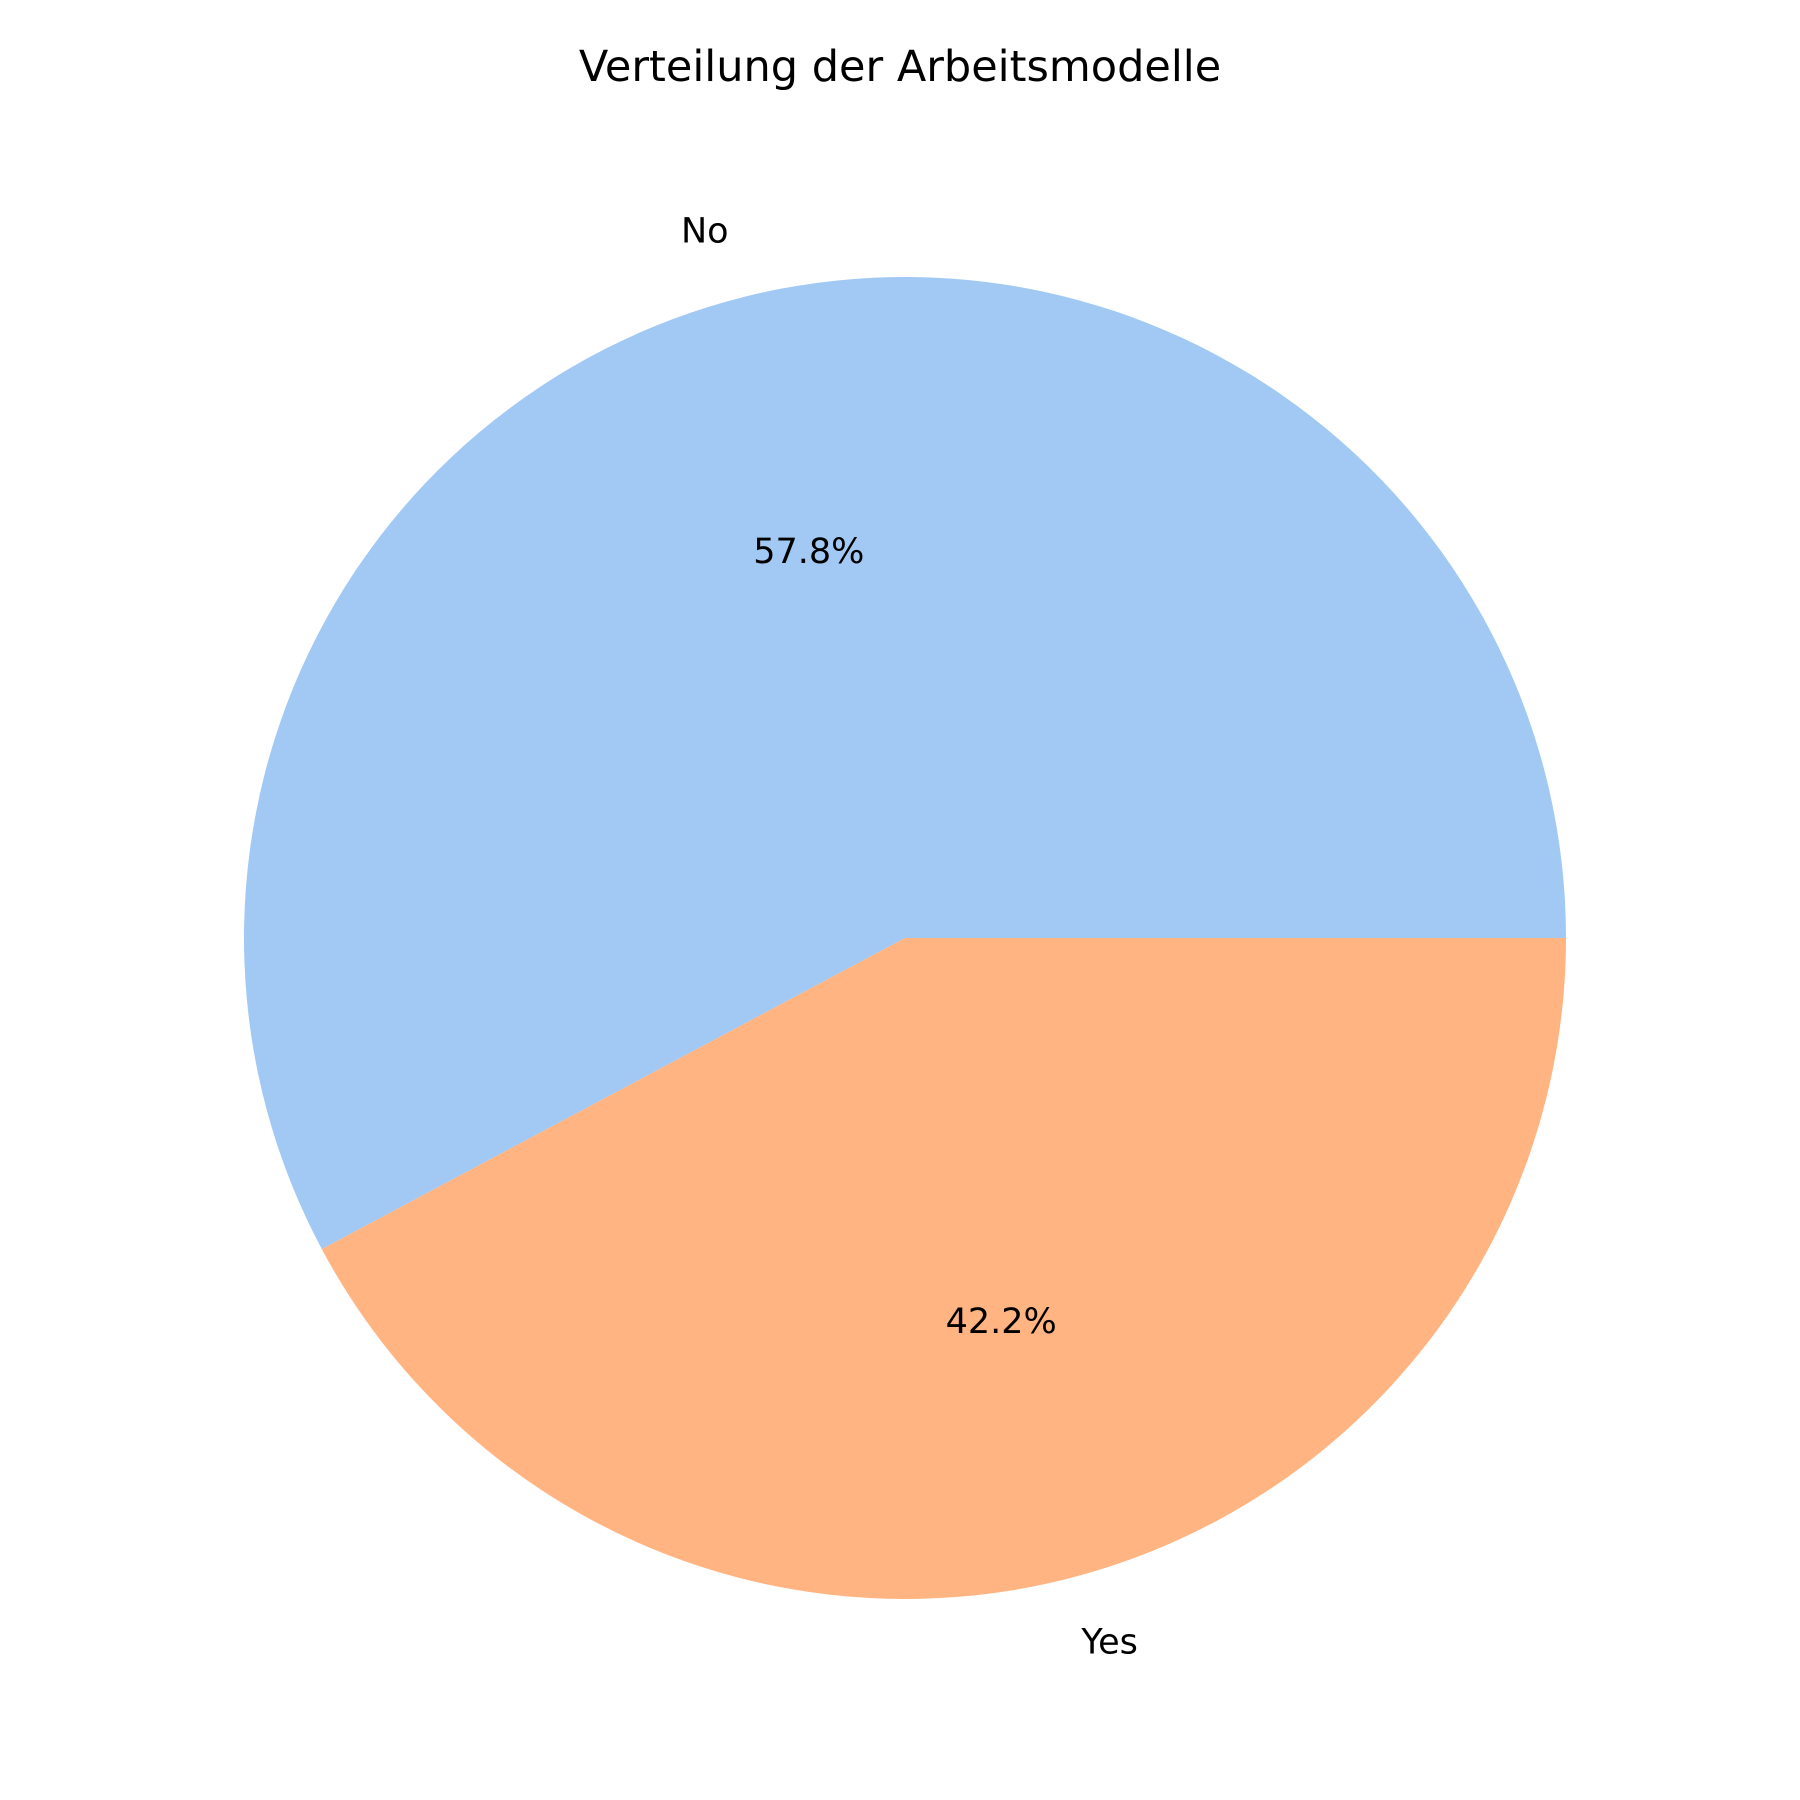 The image size is (1800, 1800). What do you see at coordinates (1109, 1642) in the screenshot?
I see `slice-label-yes: Yes` at bounding box center [1109, 1642].